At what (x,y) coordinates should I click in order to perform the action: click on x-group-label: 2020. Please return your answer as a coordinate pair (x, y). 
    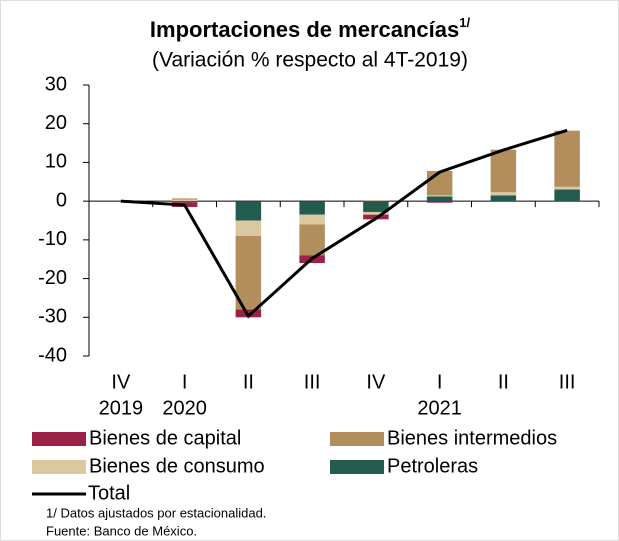
    Looking at the image, I should click on (184, 408).